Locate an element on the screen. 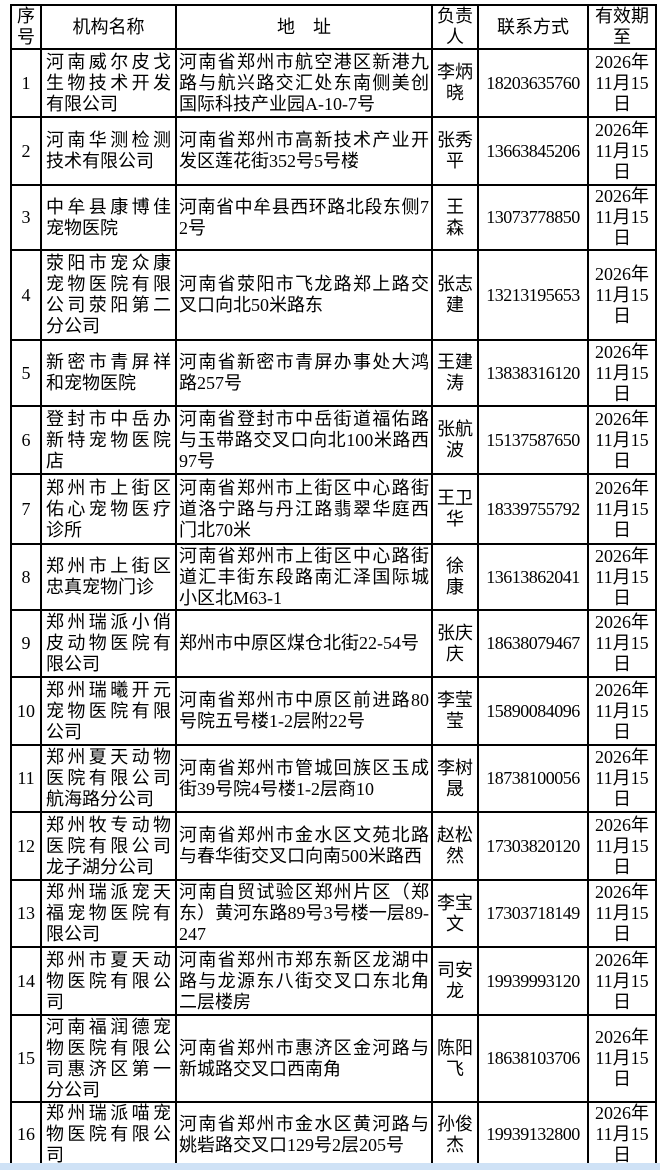 This screenshot has width=660, height=1170. col-header-address: 地 址 is located at coordinates (304, 27).